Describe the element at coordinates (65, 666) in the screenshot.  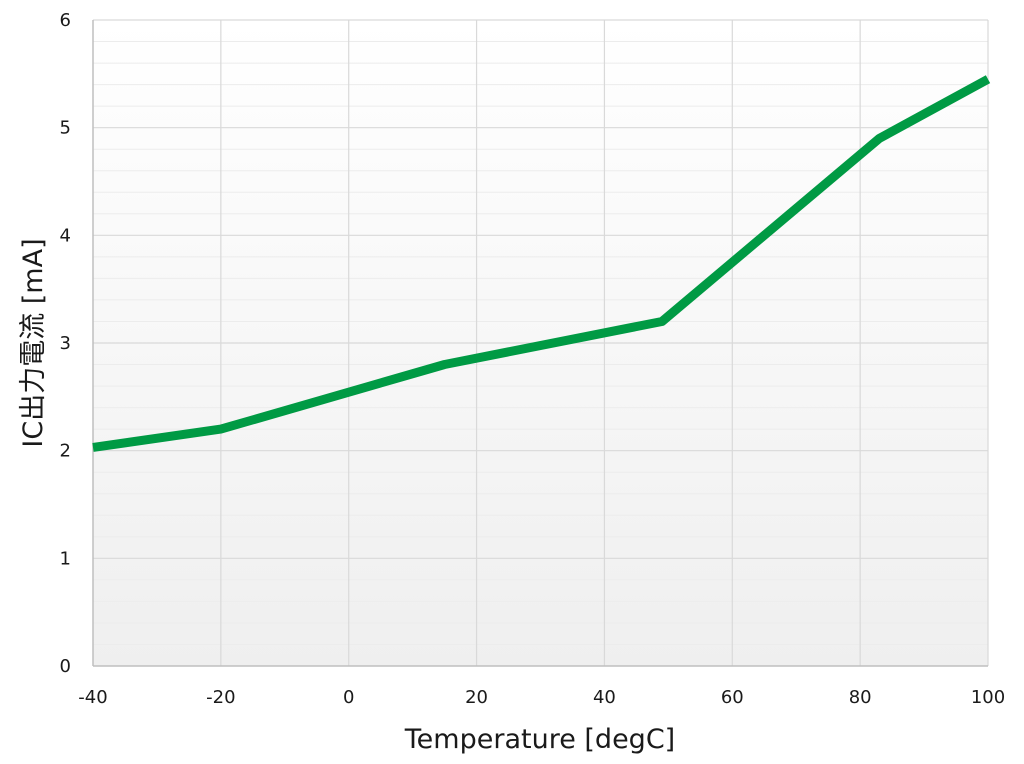
I see `y-tick-label: 0` at that location.